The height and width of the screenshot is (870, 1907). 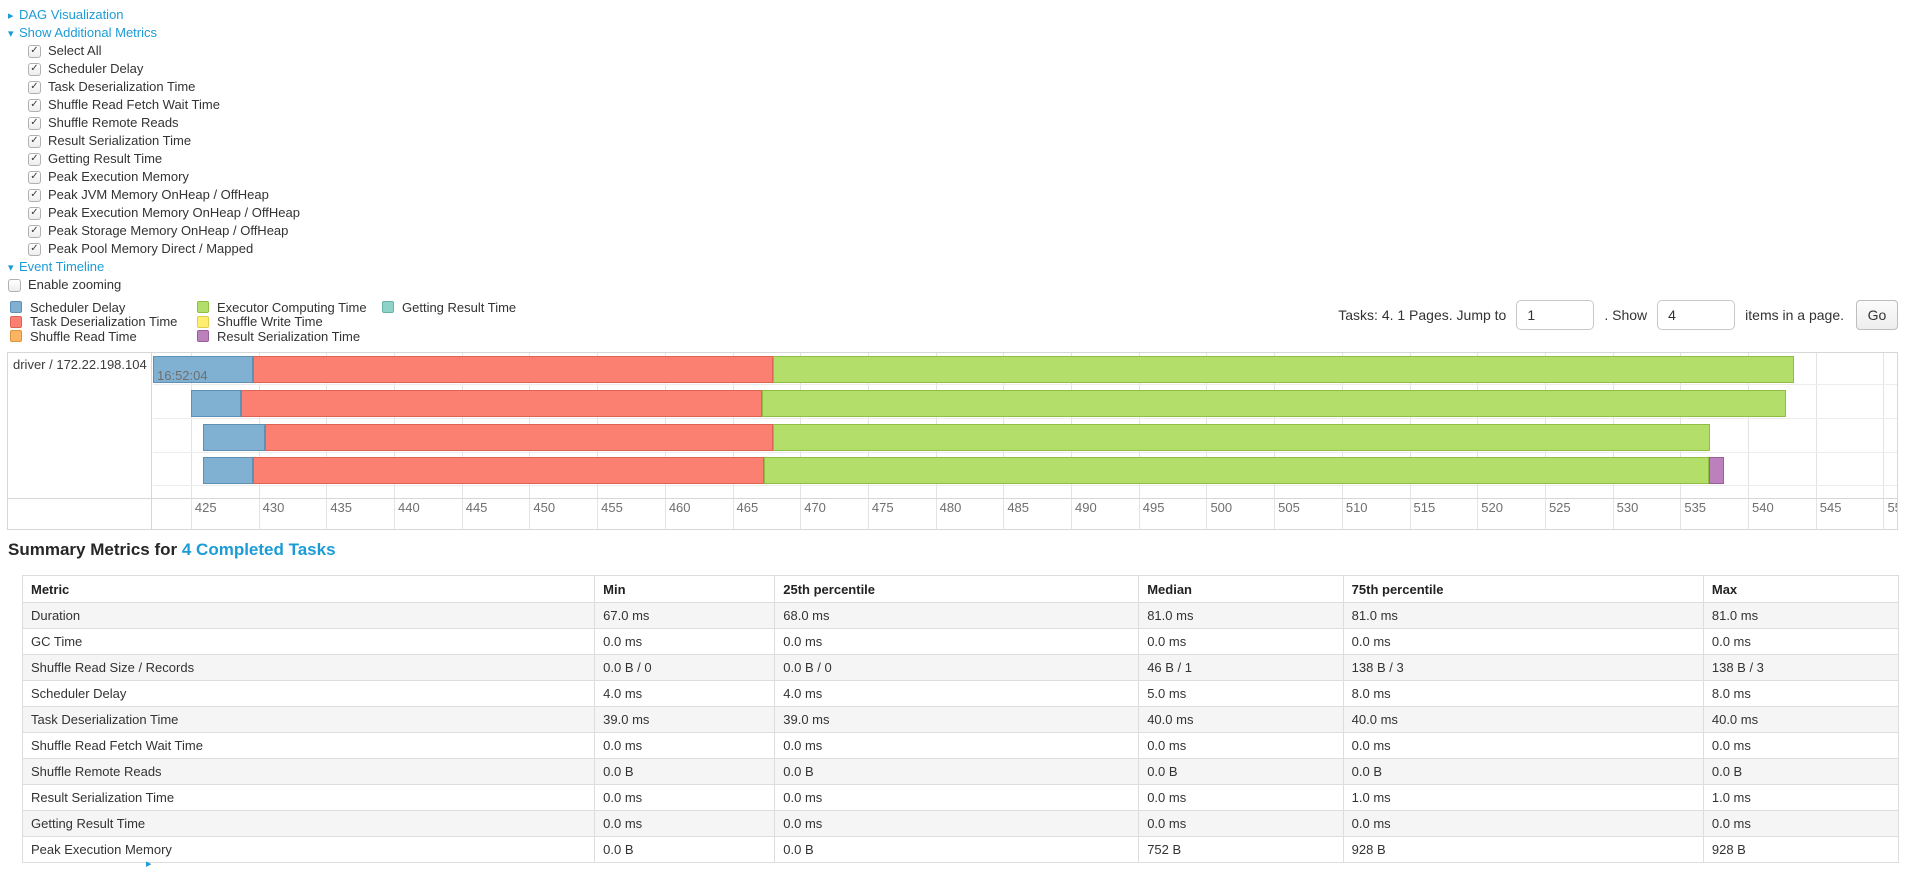 What do you see at coordinates (409, 507) in the screenshot?
I see `axis-tick-label: 440` at bounding box center [409, 507].